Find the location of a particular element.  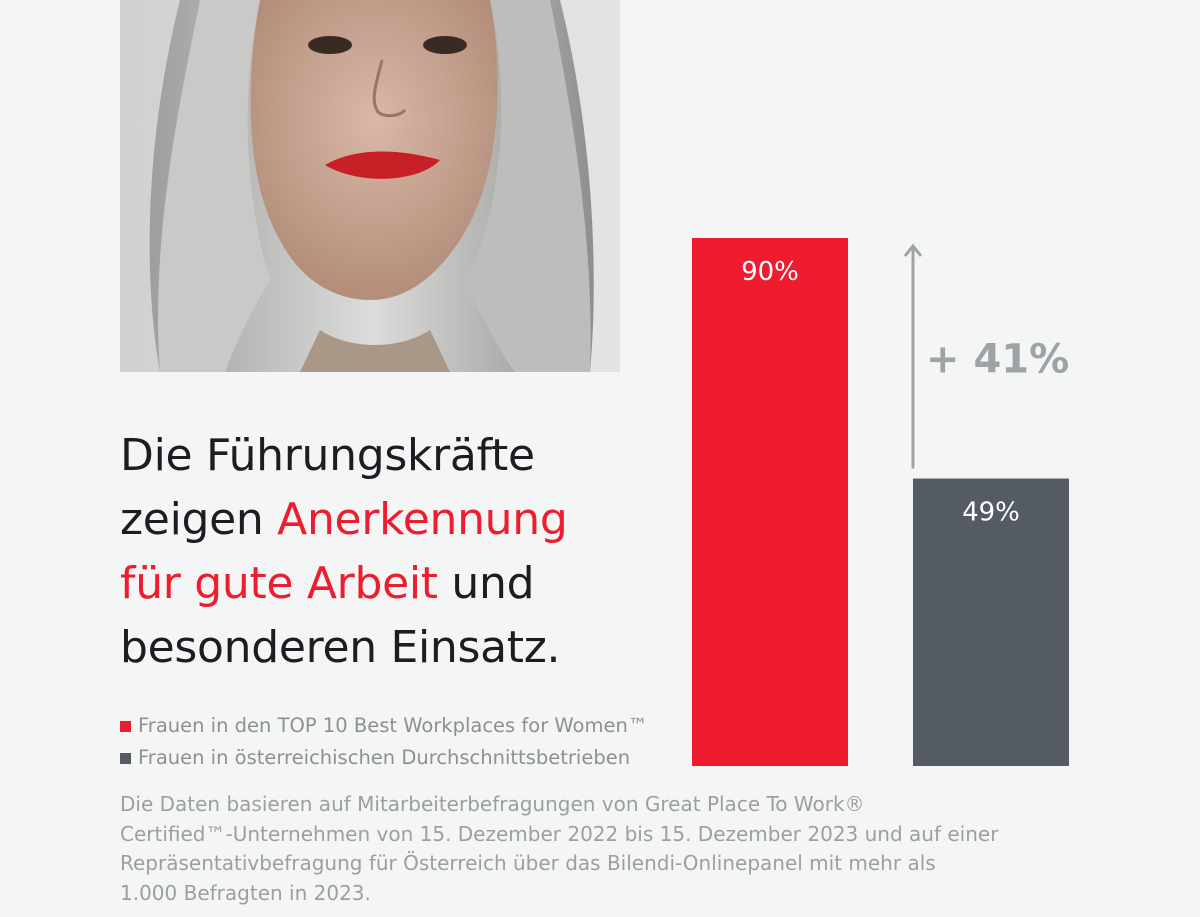

headline-accent-anerkennung: Anerkennung is located at coordinates (422, 519).